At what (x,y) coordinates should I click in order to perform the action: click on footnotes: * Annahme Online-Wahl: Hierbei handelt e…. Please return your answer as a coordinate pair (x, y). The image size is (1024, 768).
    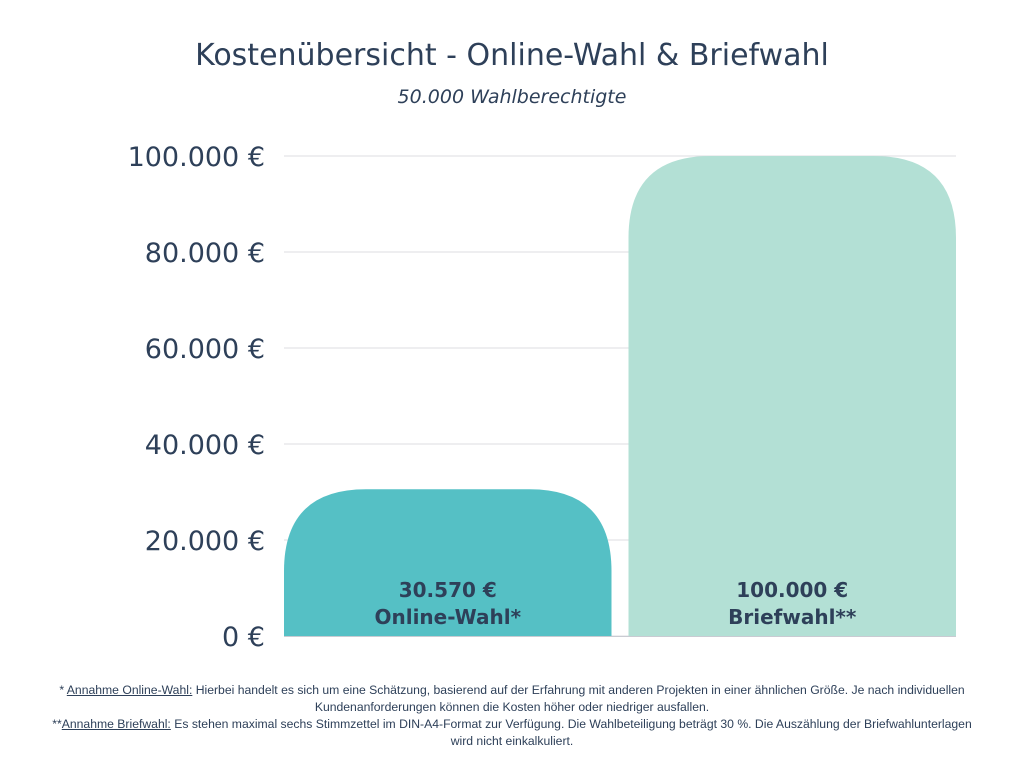
    Looking at the image, I should click on (512, 716).